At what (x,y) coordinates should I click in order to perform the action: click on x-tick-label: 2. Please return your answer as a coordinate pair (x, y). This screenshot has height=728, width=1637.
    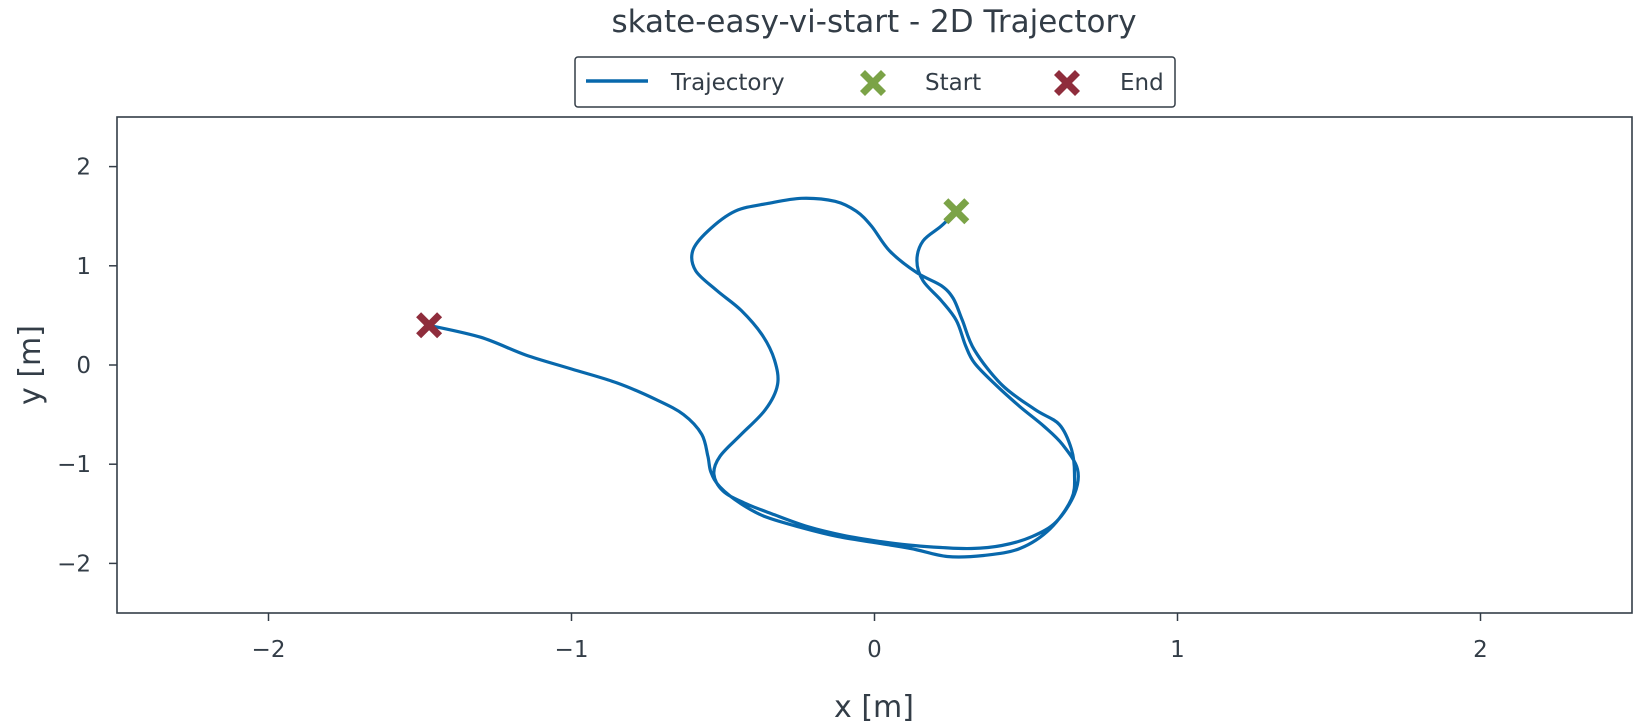
    Looking at the image, I should click on (1480, 650).